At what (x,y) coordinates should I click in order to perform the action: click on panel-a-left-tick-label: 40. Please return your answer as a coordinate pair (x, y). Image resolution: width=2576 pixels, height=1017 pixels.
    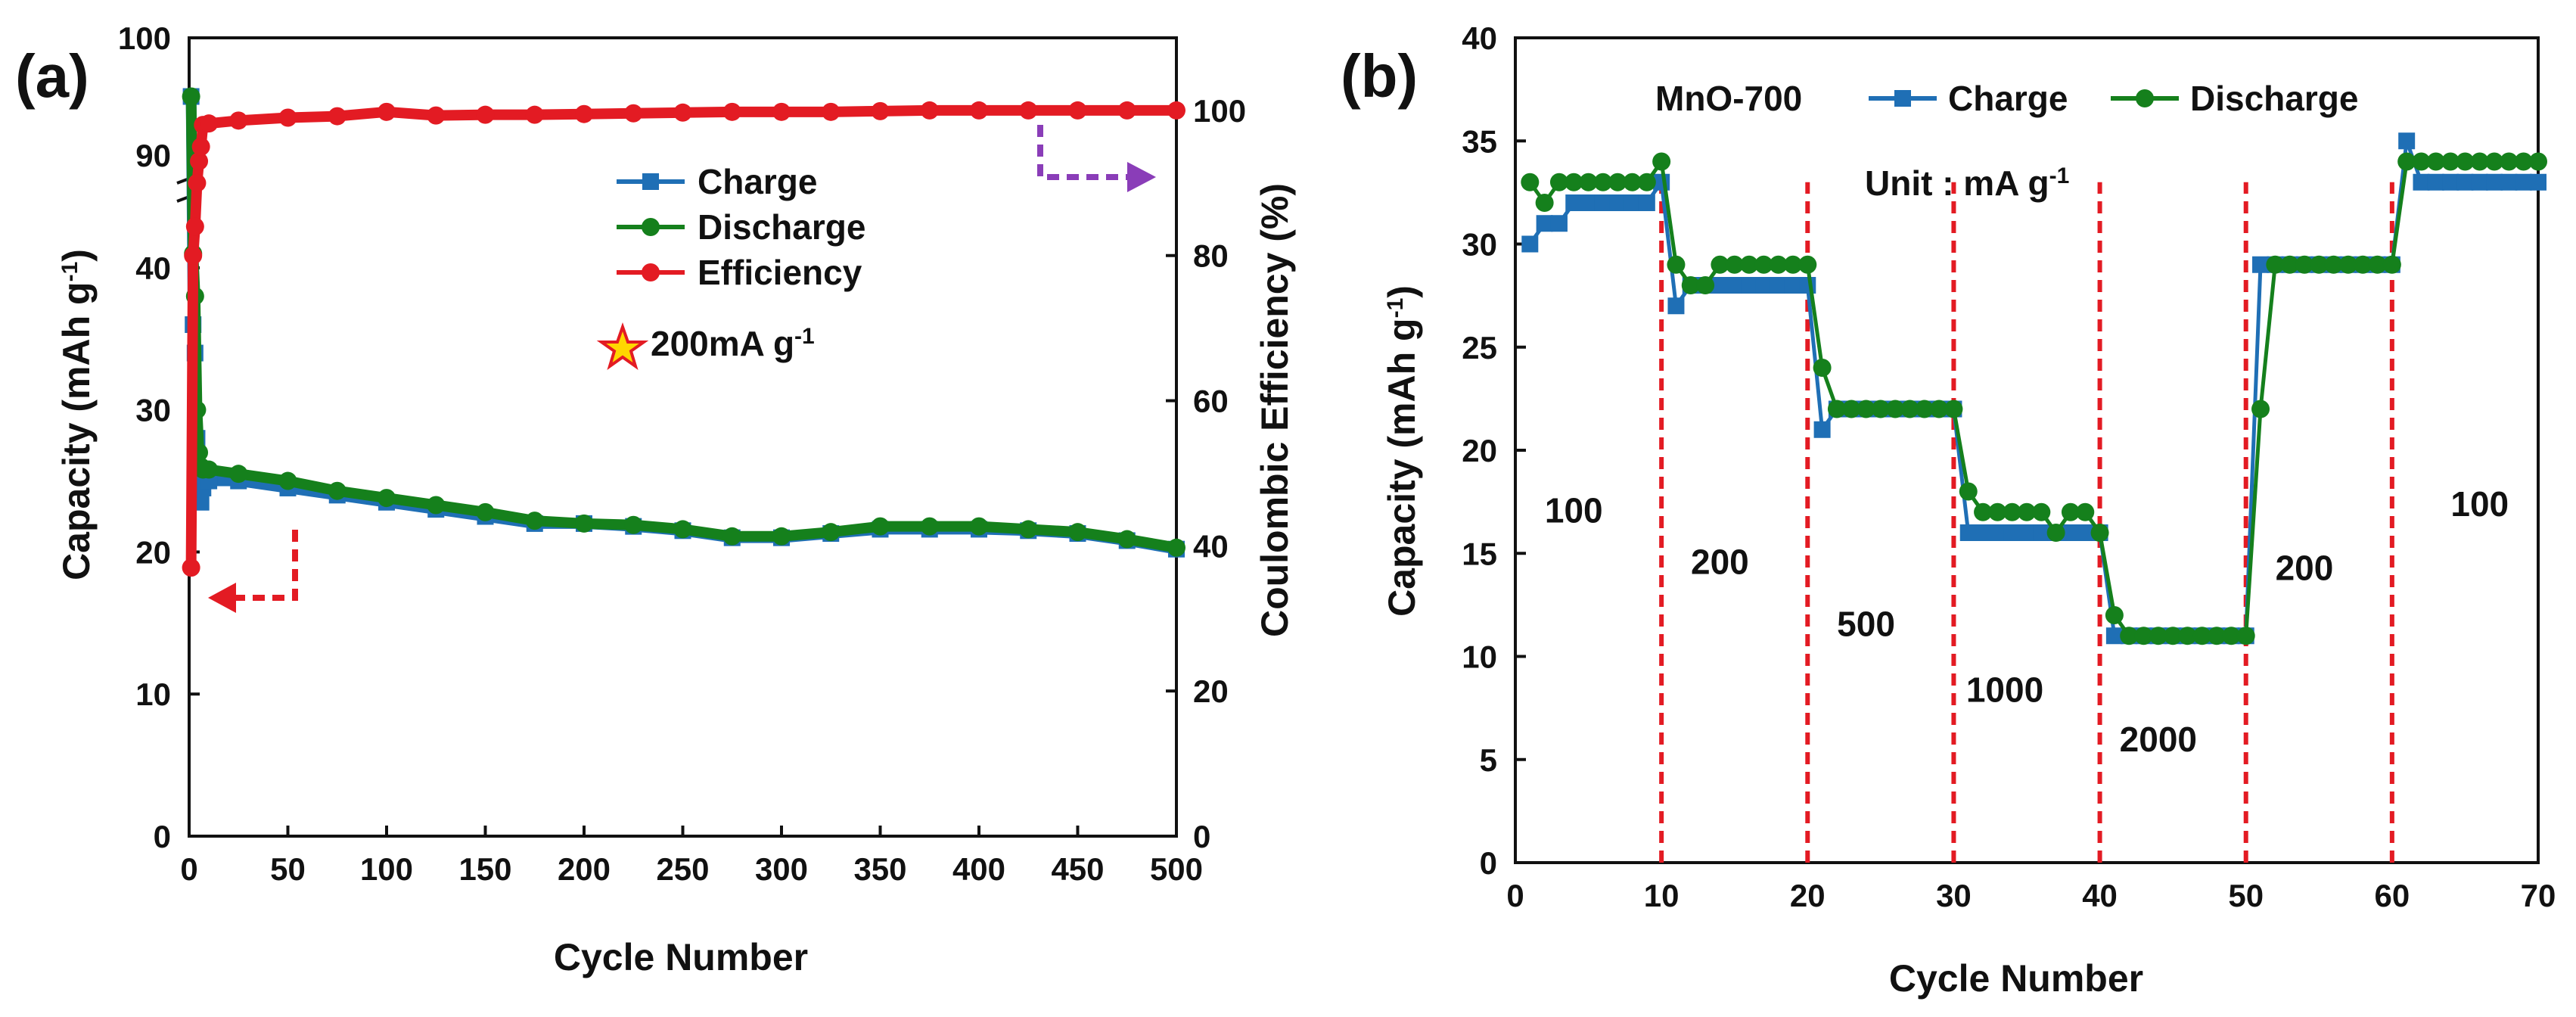
    Looking at the image, I should click on (153, 268).